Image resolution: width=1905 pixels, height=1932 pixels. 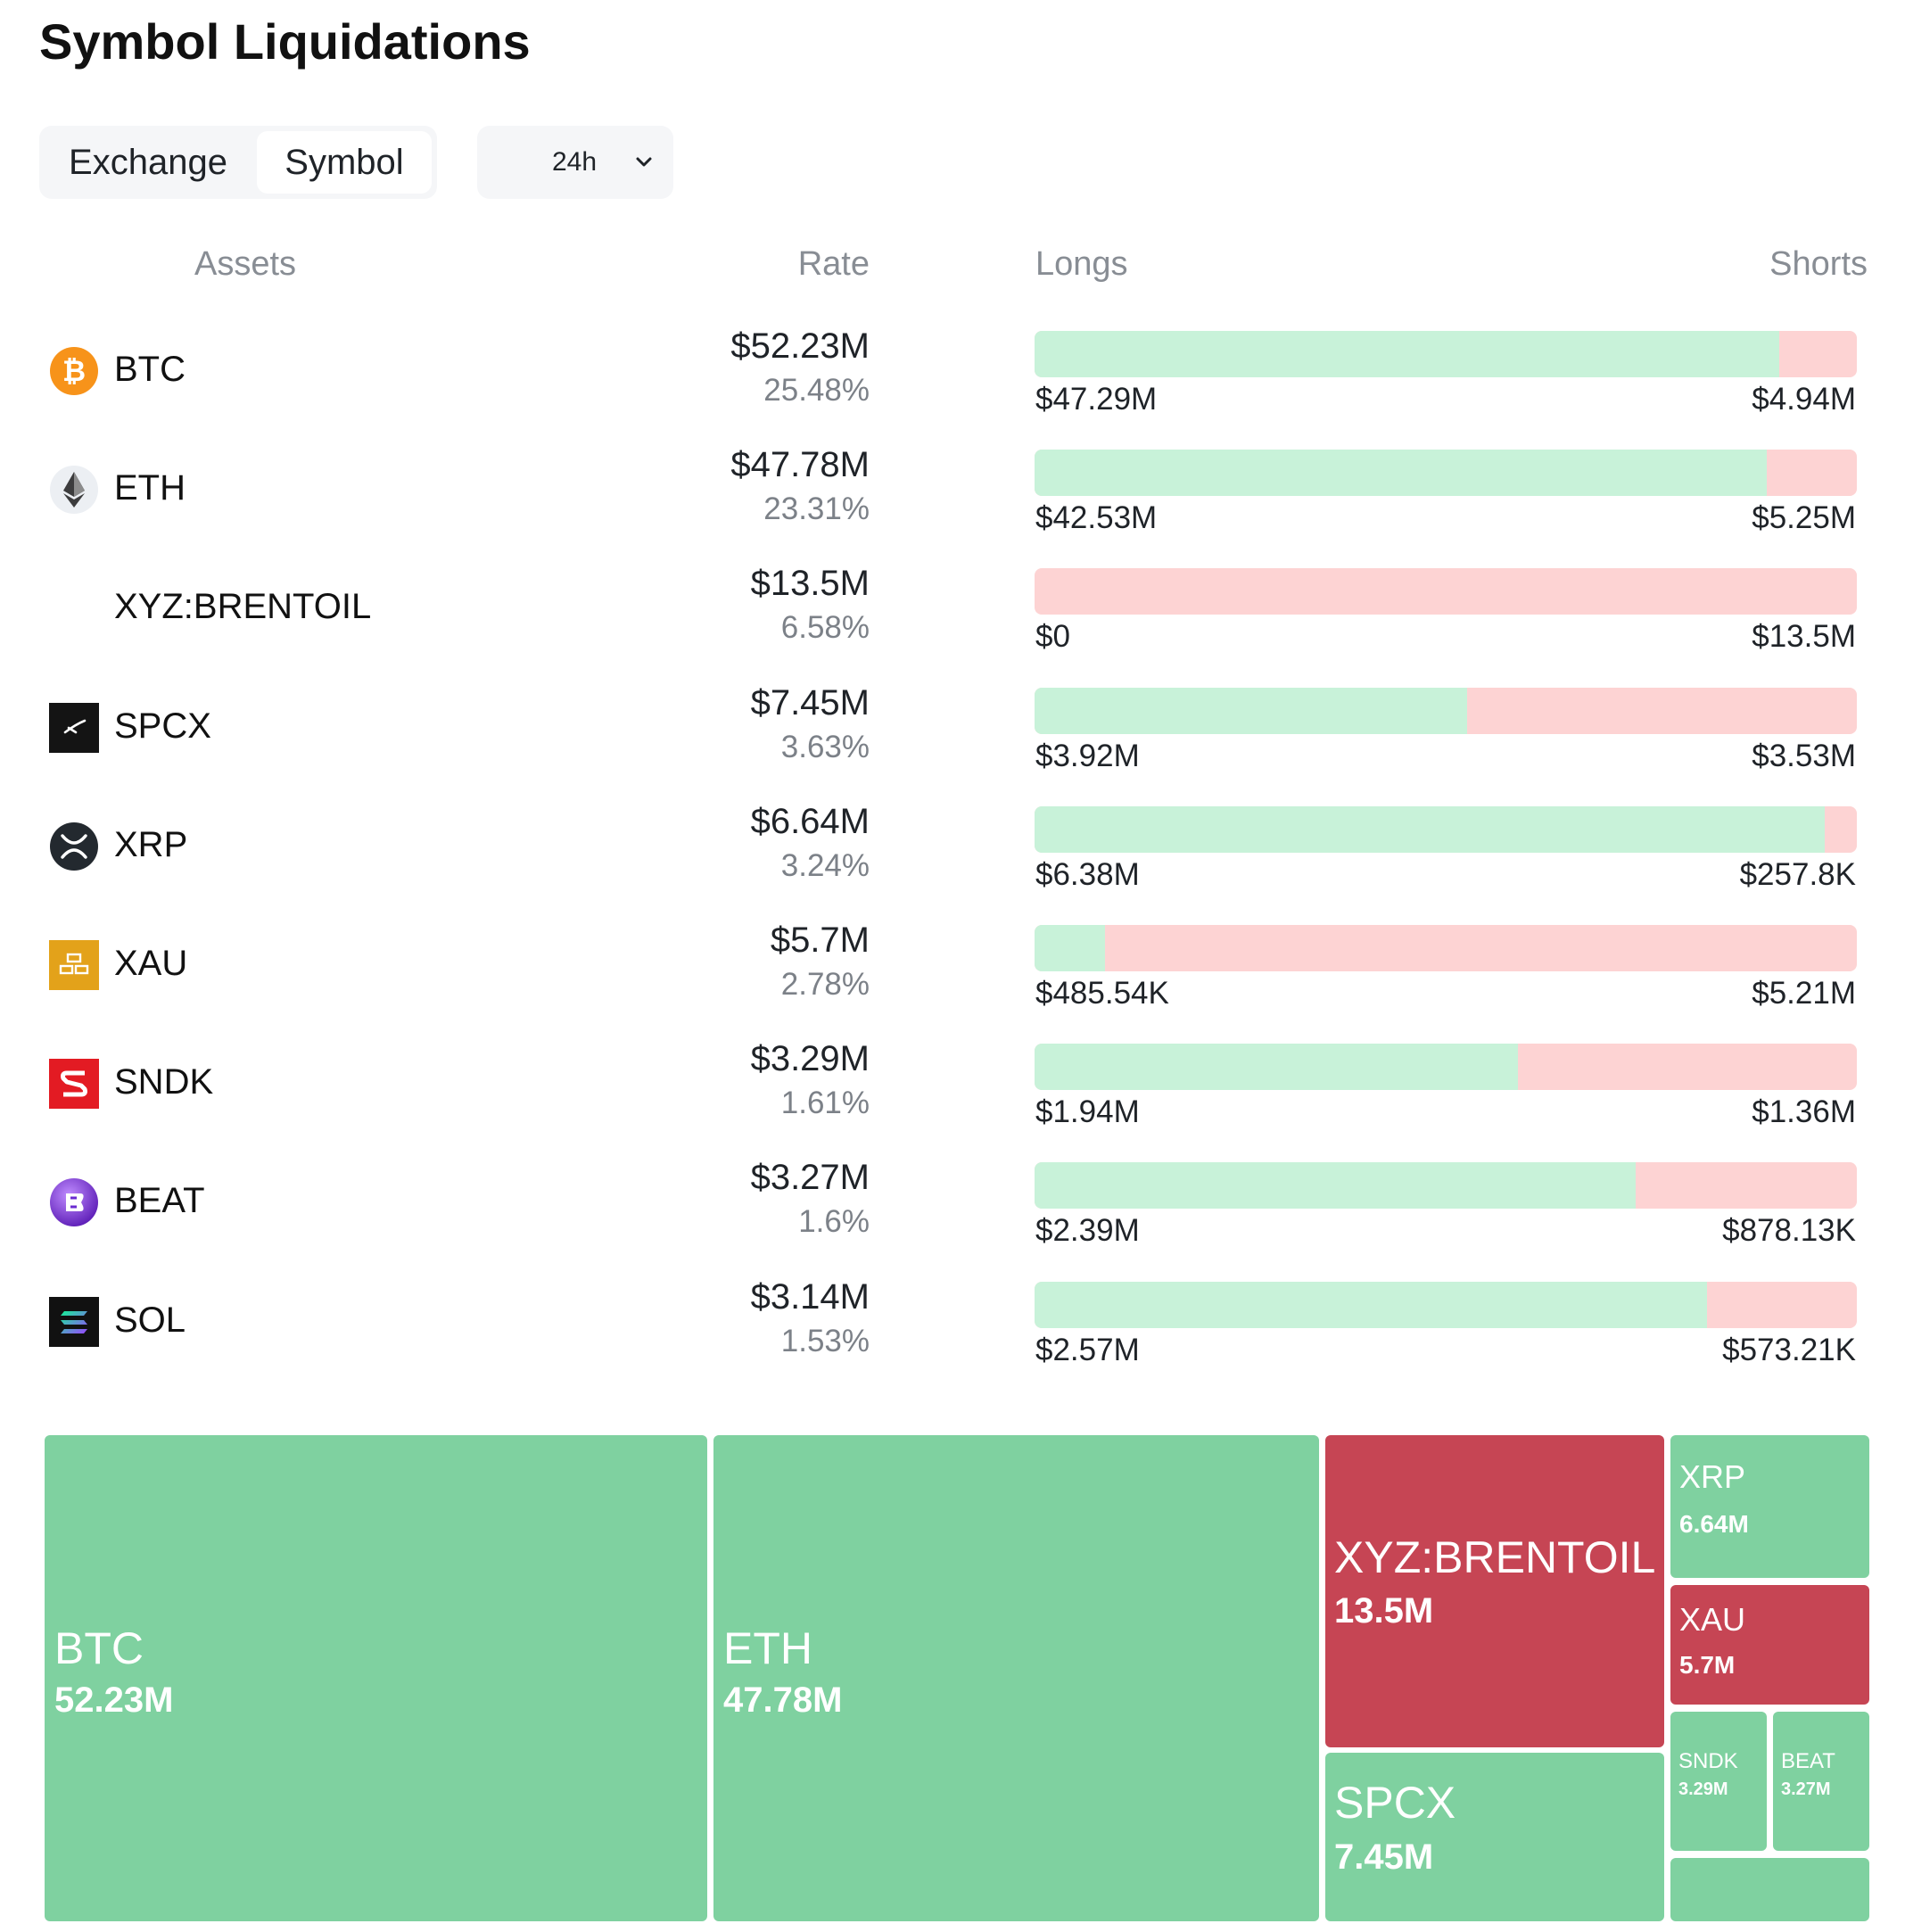 What do you see at coordinates (1102, 994) in the screenshot?
I see `longs-value: $485.54K` at bounding box center [1102, 994].